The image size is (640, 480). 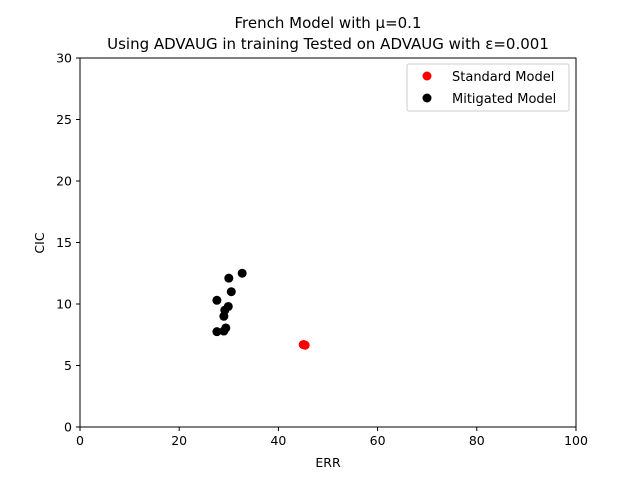 What do you see at coordinates (378, 440) in the screenshot?
I see `x-tick-label: 60` at bounding box center [378, 440].